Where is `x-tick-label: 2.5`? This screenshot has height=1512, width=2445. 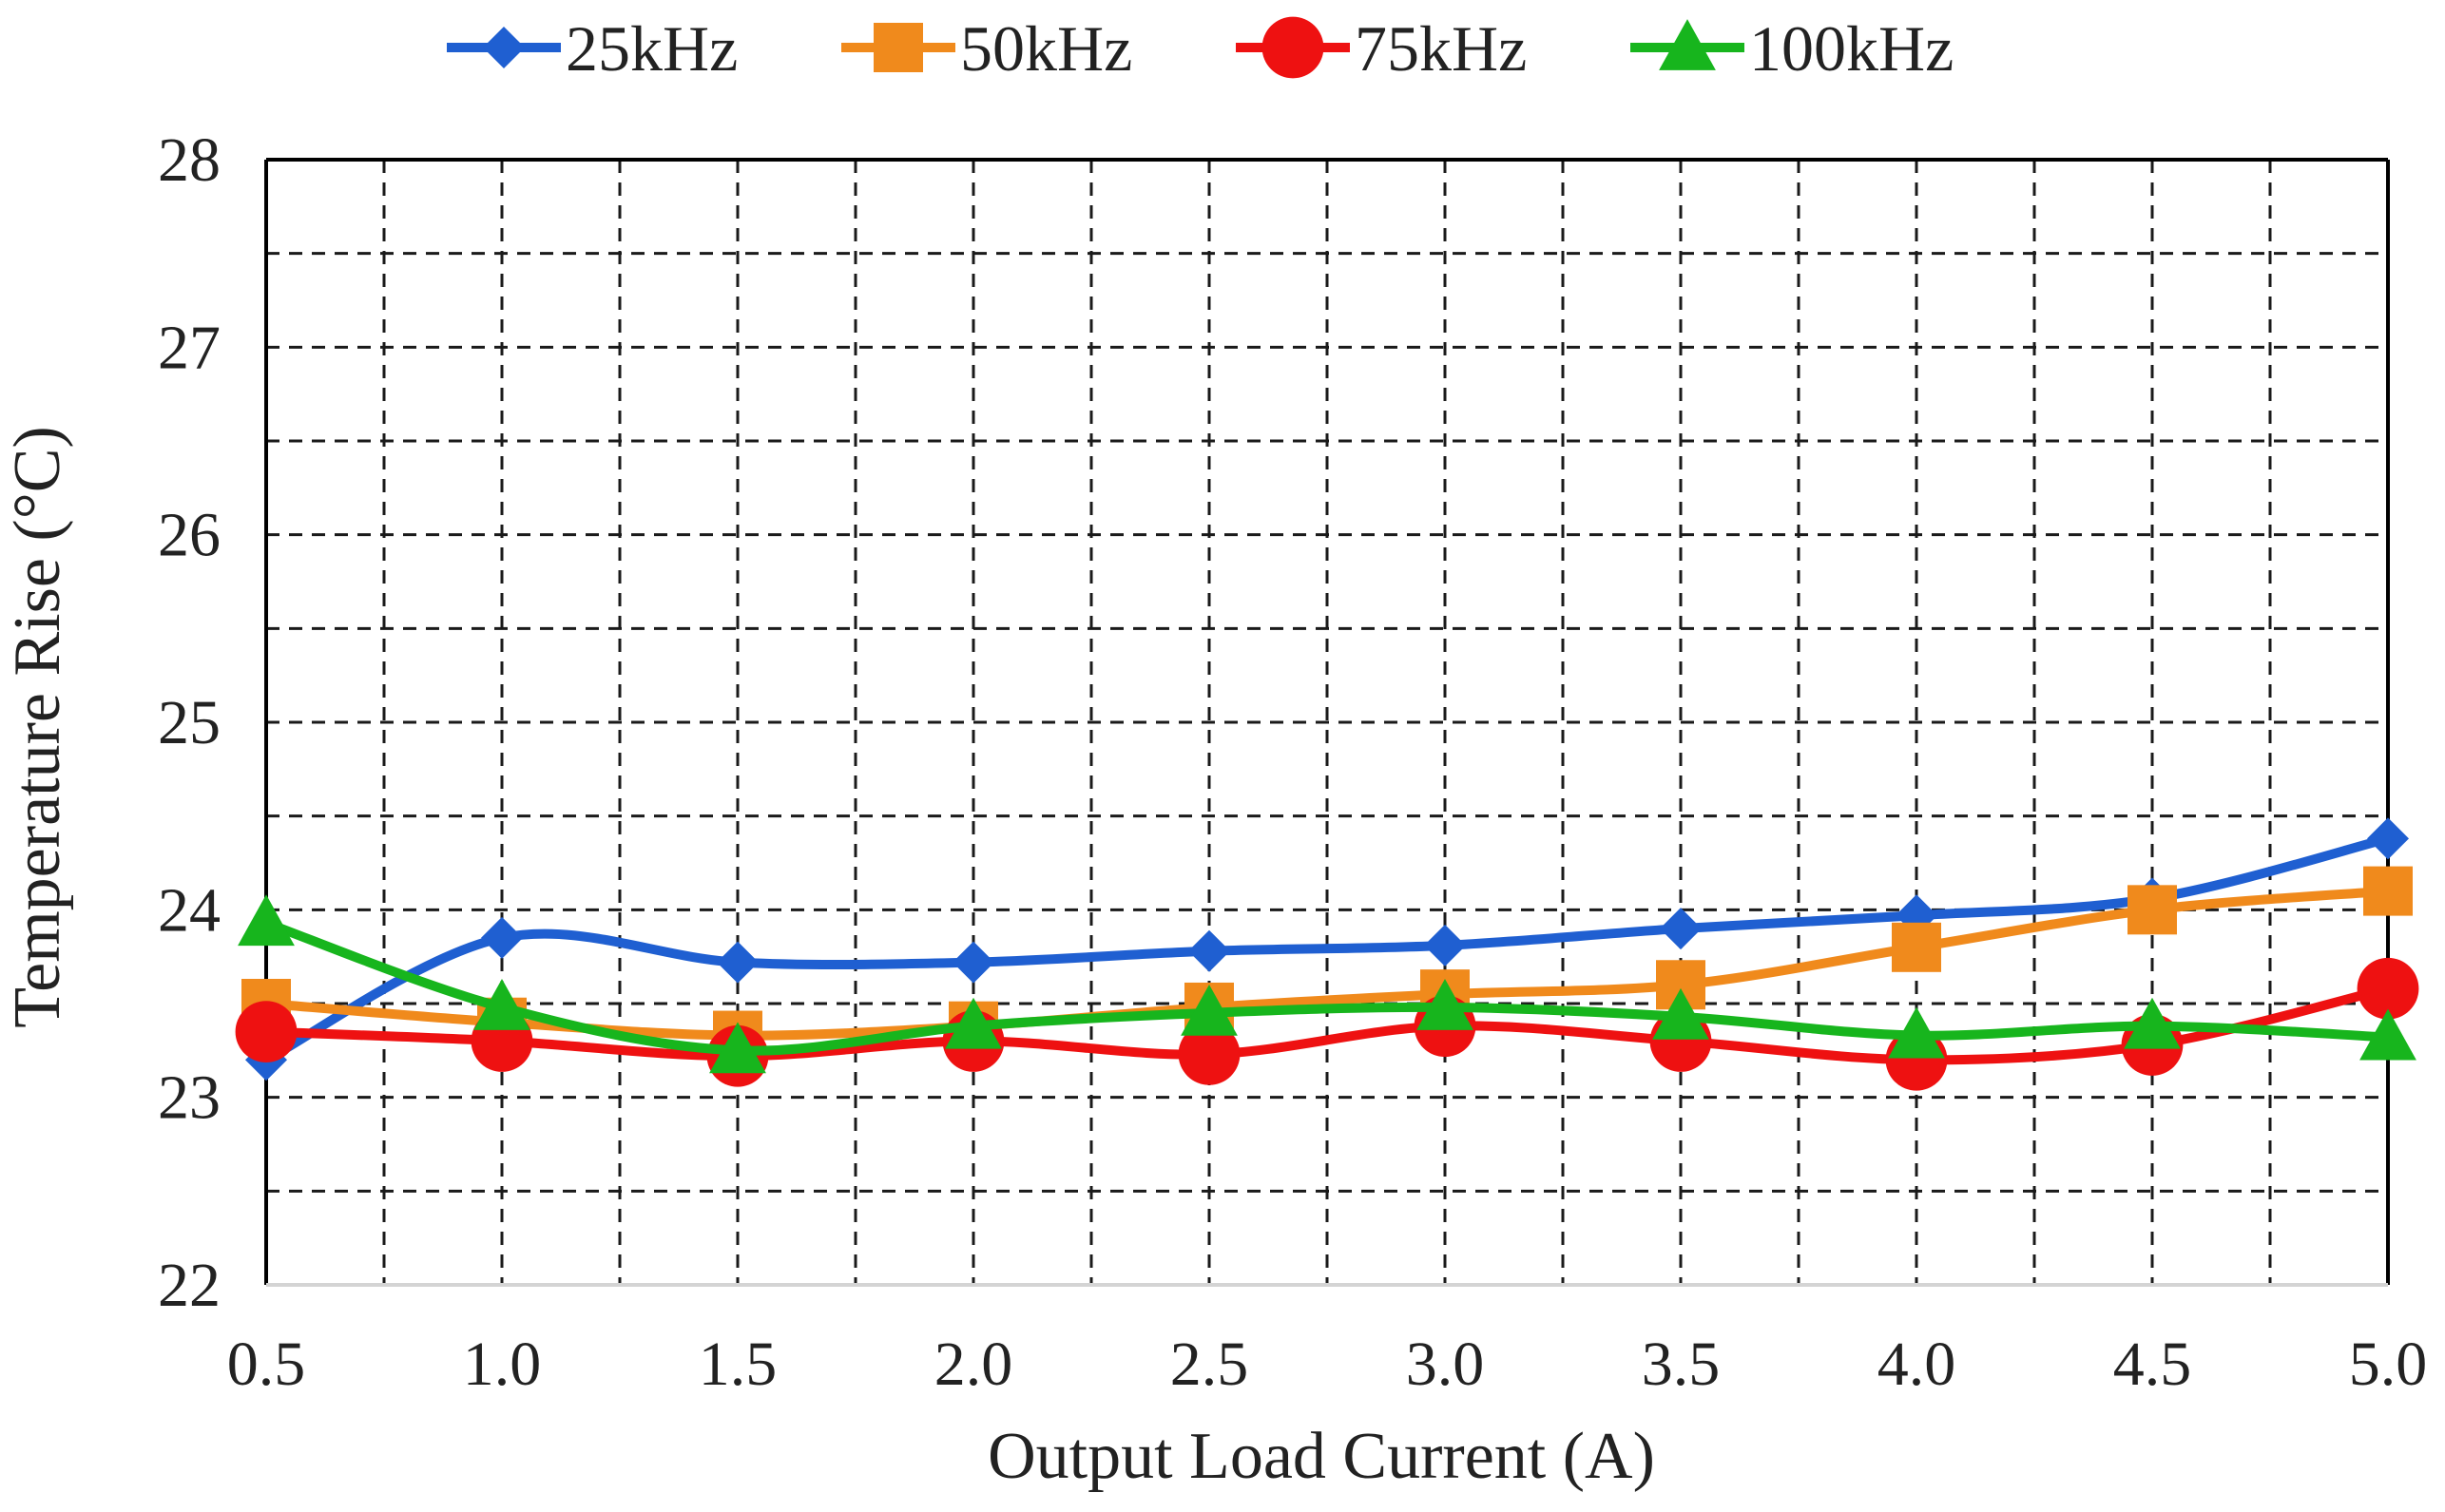 x-tick-label: 2.5 is located at coordinates (1210, 1364).